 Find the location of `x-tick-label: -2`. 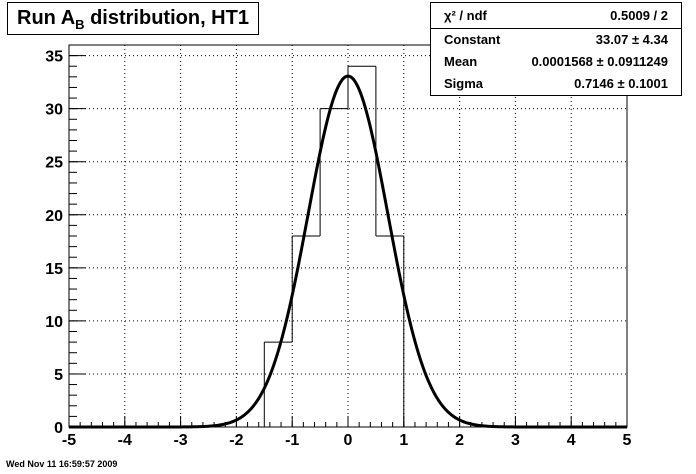

x-tick-label: -2 is located at coordinates (236, 440).